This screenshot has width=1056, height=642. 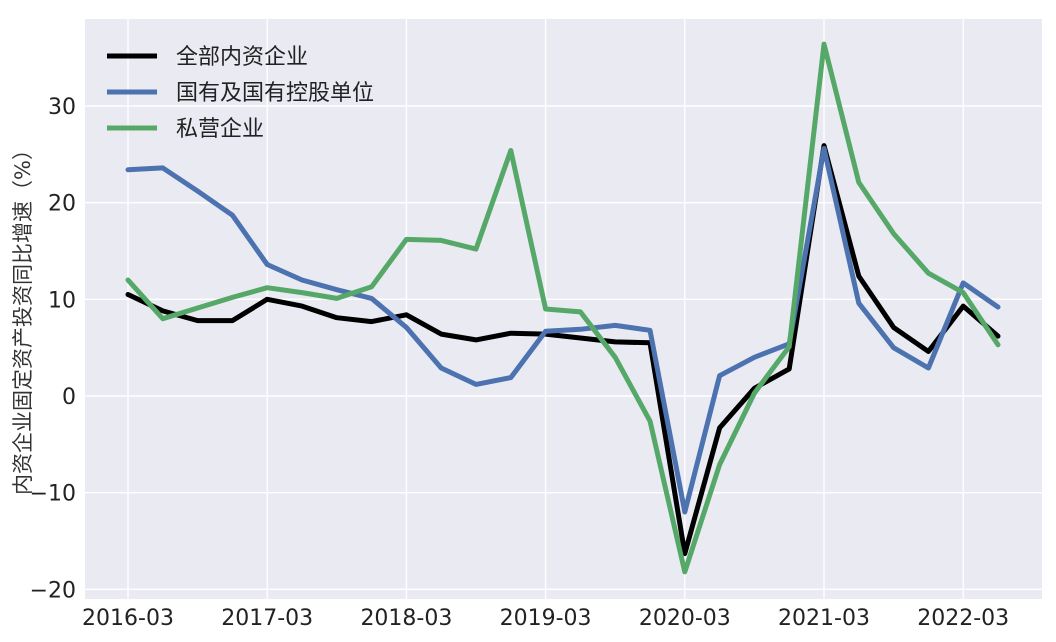 What do you see at coordinates (267, 618) in the screenshot?
I see `x-tick-label: 2017-03` at bounding box center [267, 618].